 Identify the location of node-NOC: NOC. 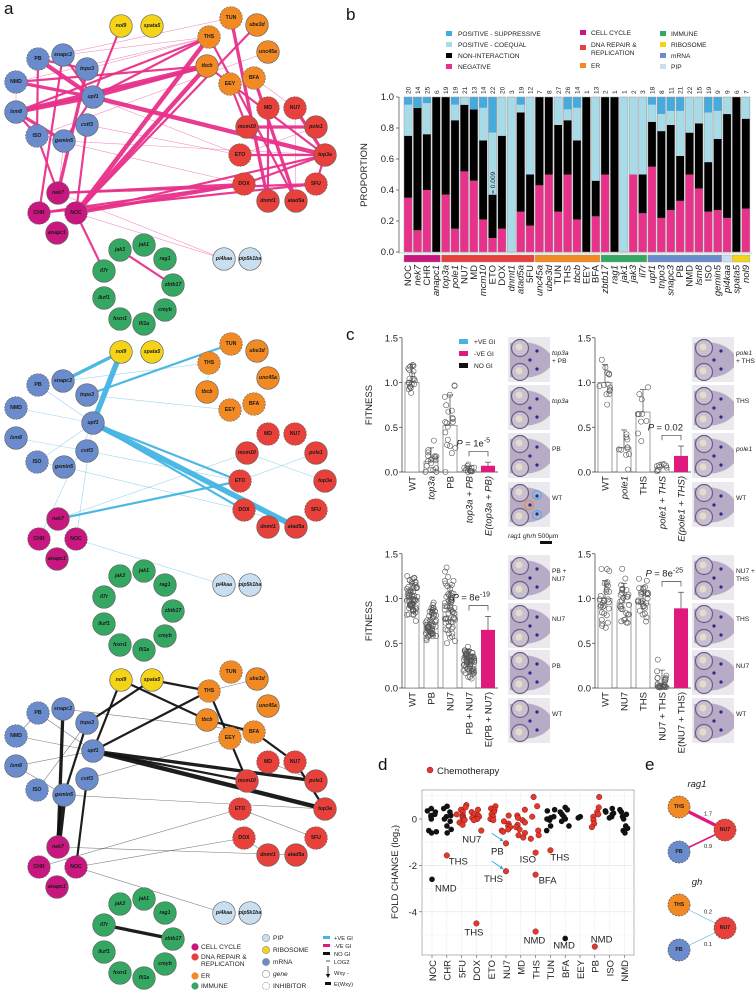
(76, 867).